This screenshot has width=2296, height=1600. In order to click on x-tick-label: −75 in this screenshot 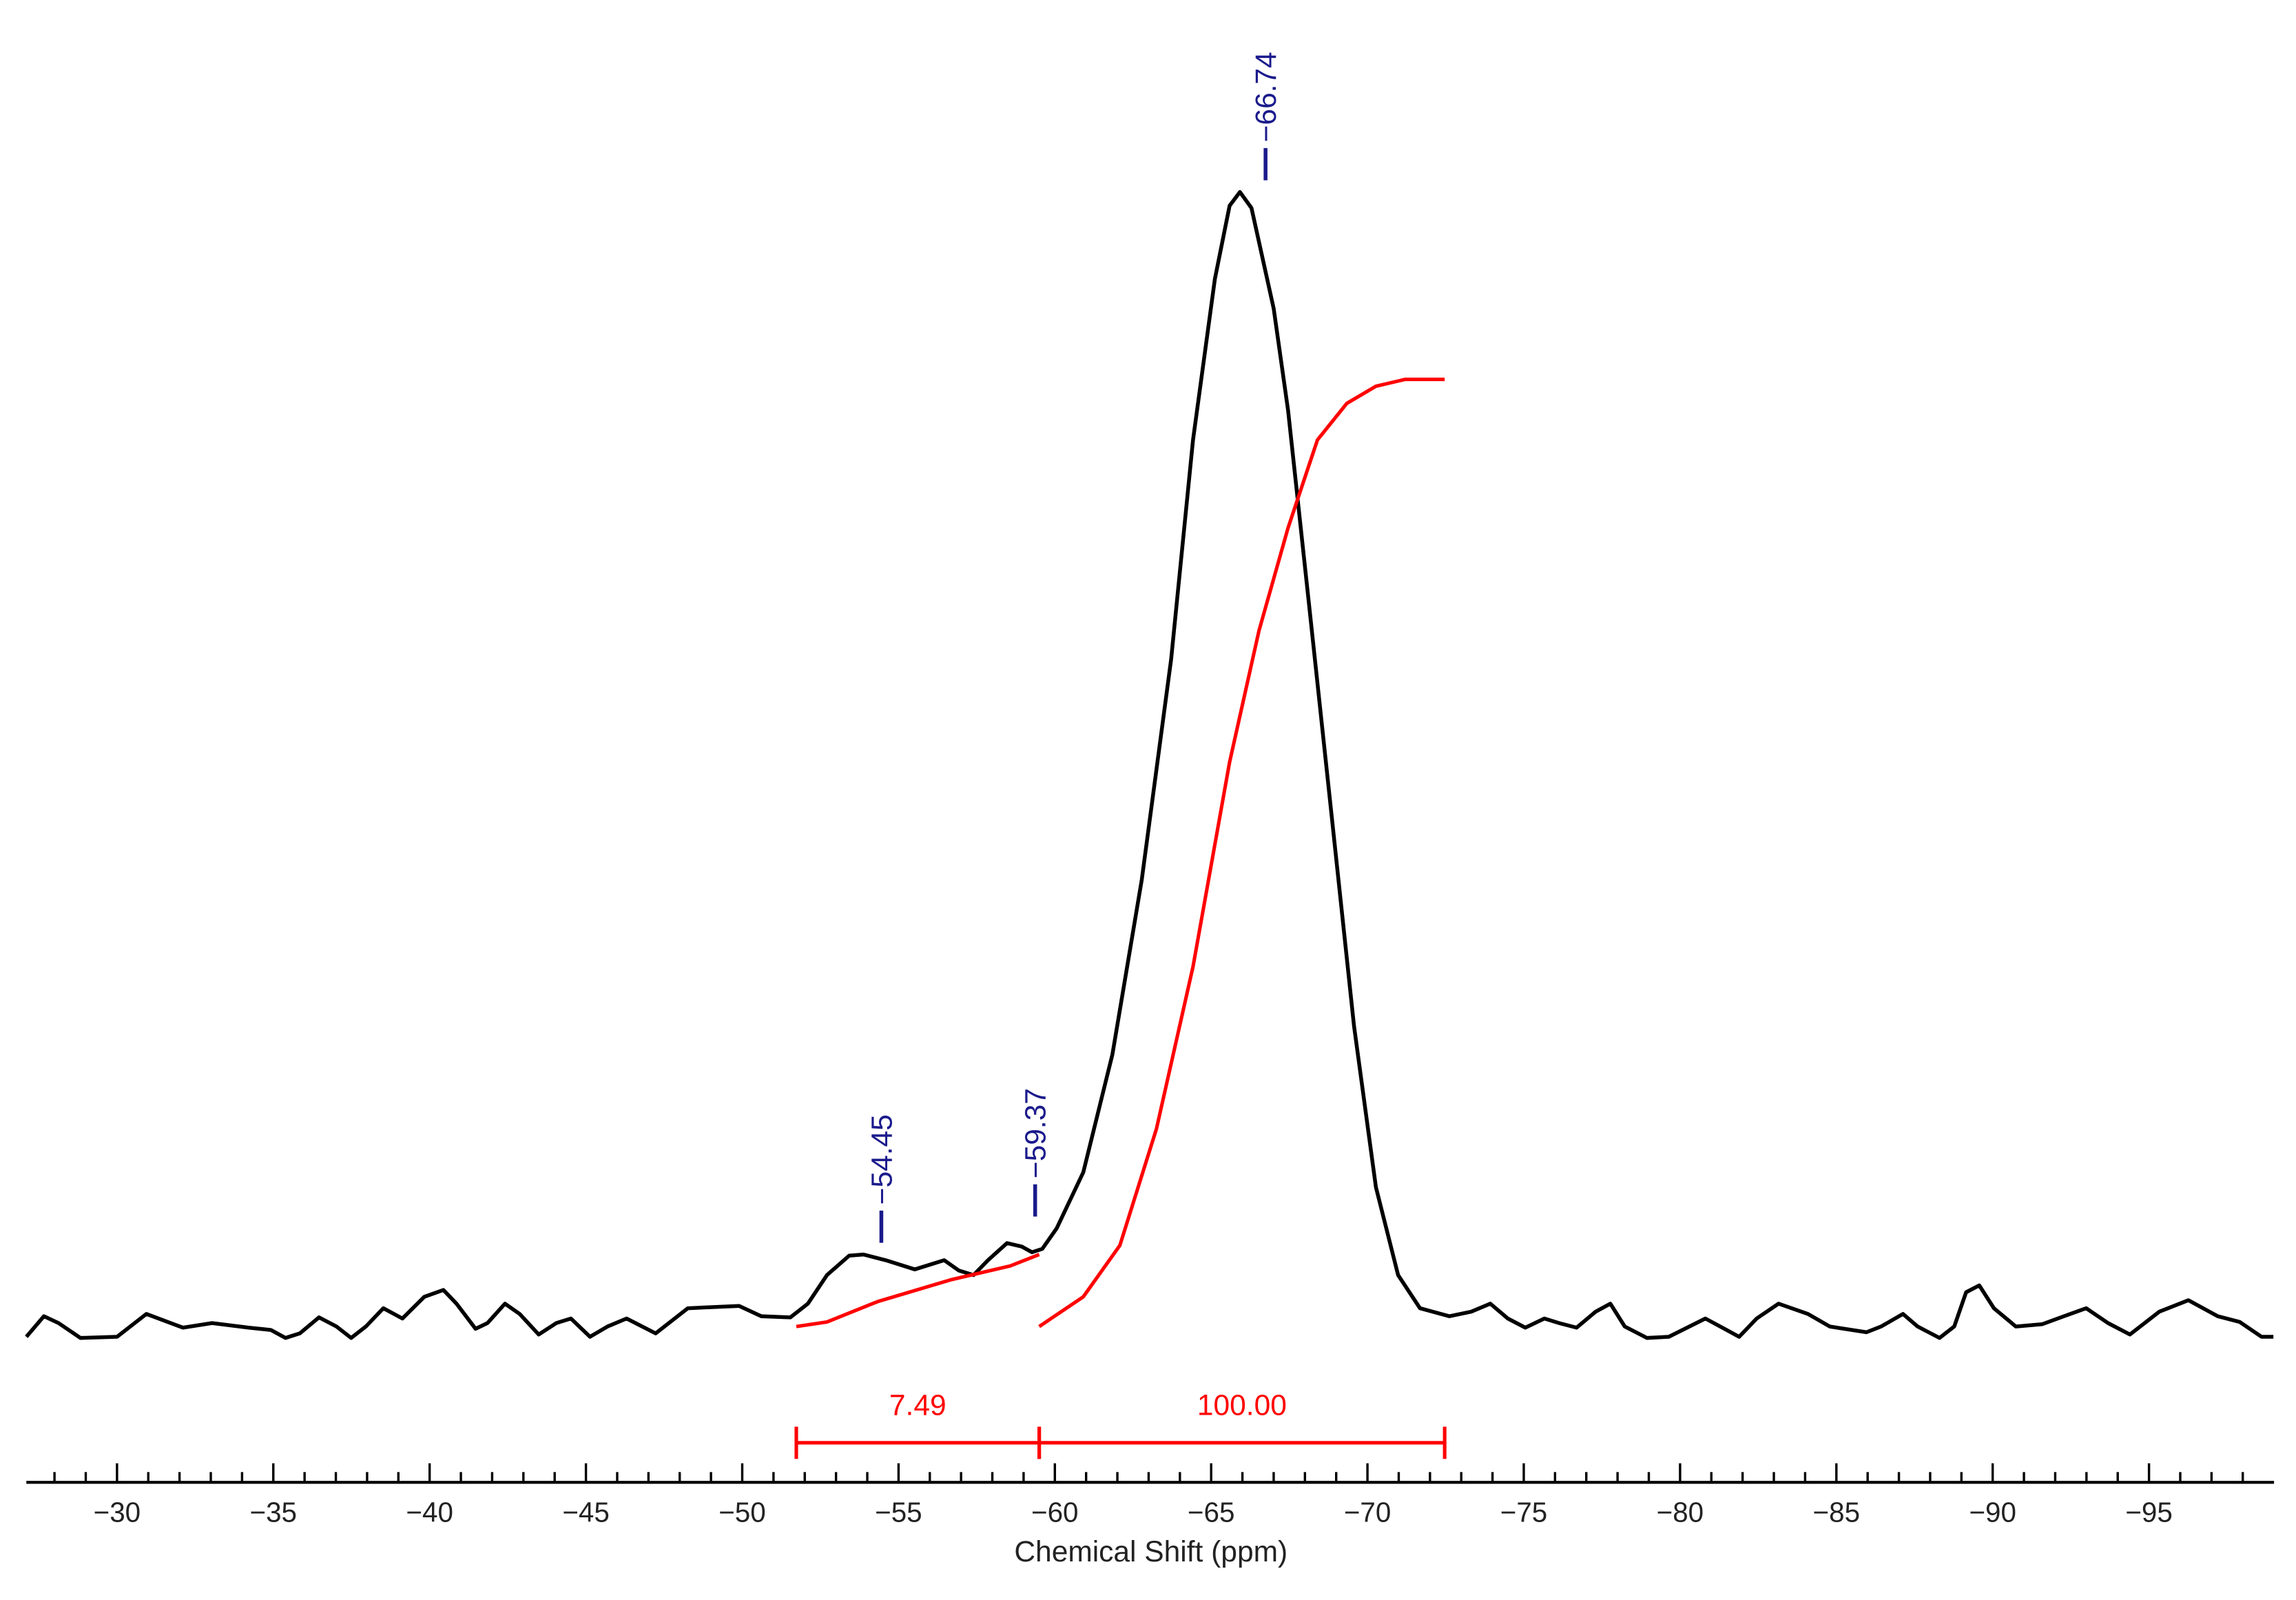, I will do `click(1524, 1513)`.